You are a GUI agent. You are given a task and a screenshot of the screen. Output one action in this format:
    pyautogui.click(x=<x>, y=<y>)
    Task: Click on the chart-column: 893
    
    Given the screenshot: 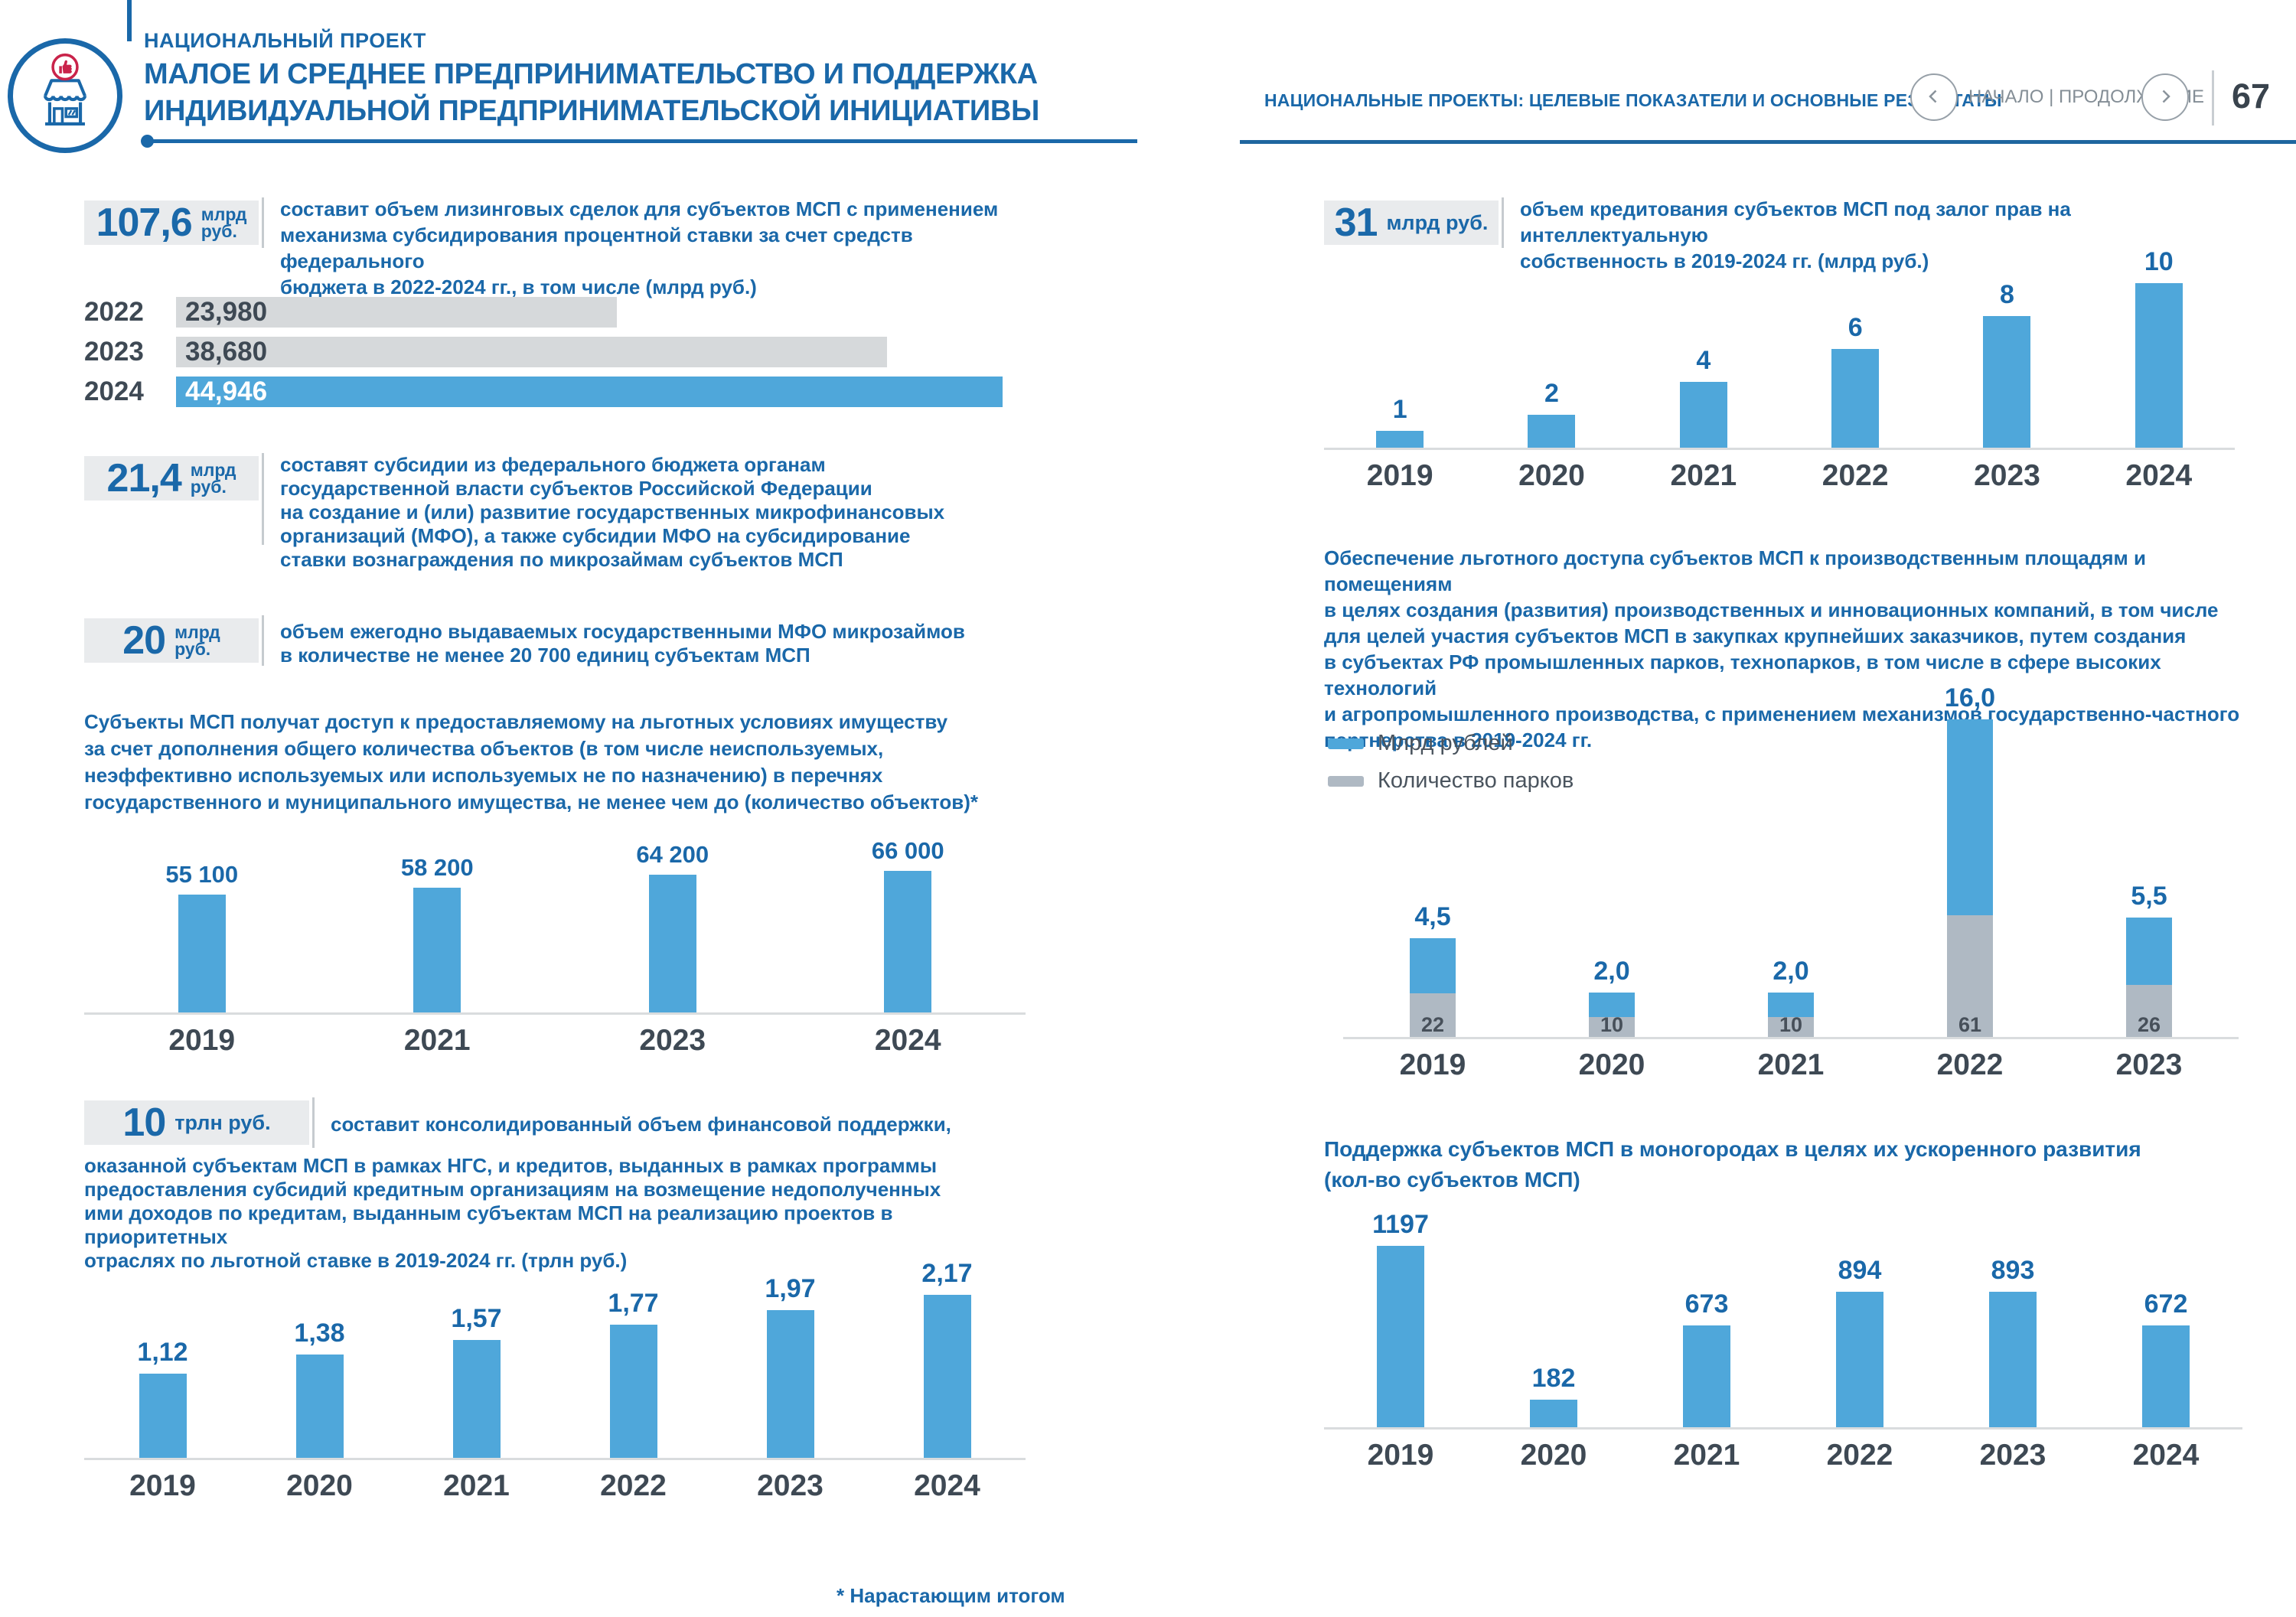 What is the action you would take?
    pyautogui.click(x=2012, y=1341)
    